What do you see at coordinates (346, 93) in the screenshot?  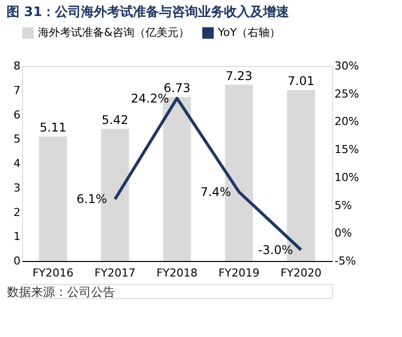 I see `y2-tick-label: 25%` at bounding box center [346, 93].